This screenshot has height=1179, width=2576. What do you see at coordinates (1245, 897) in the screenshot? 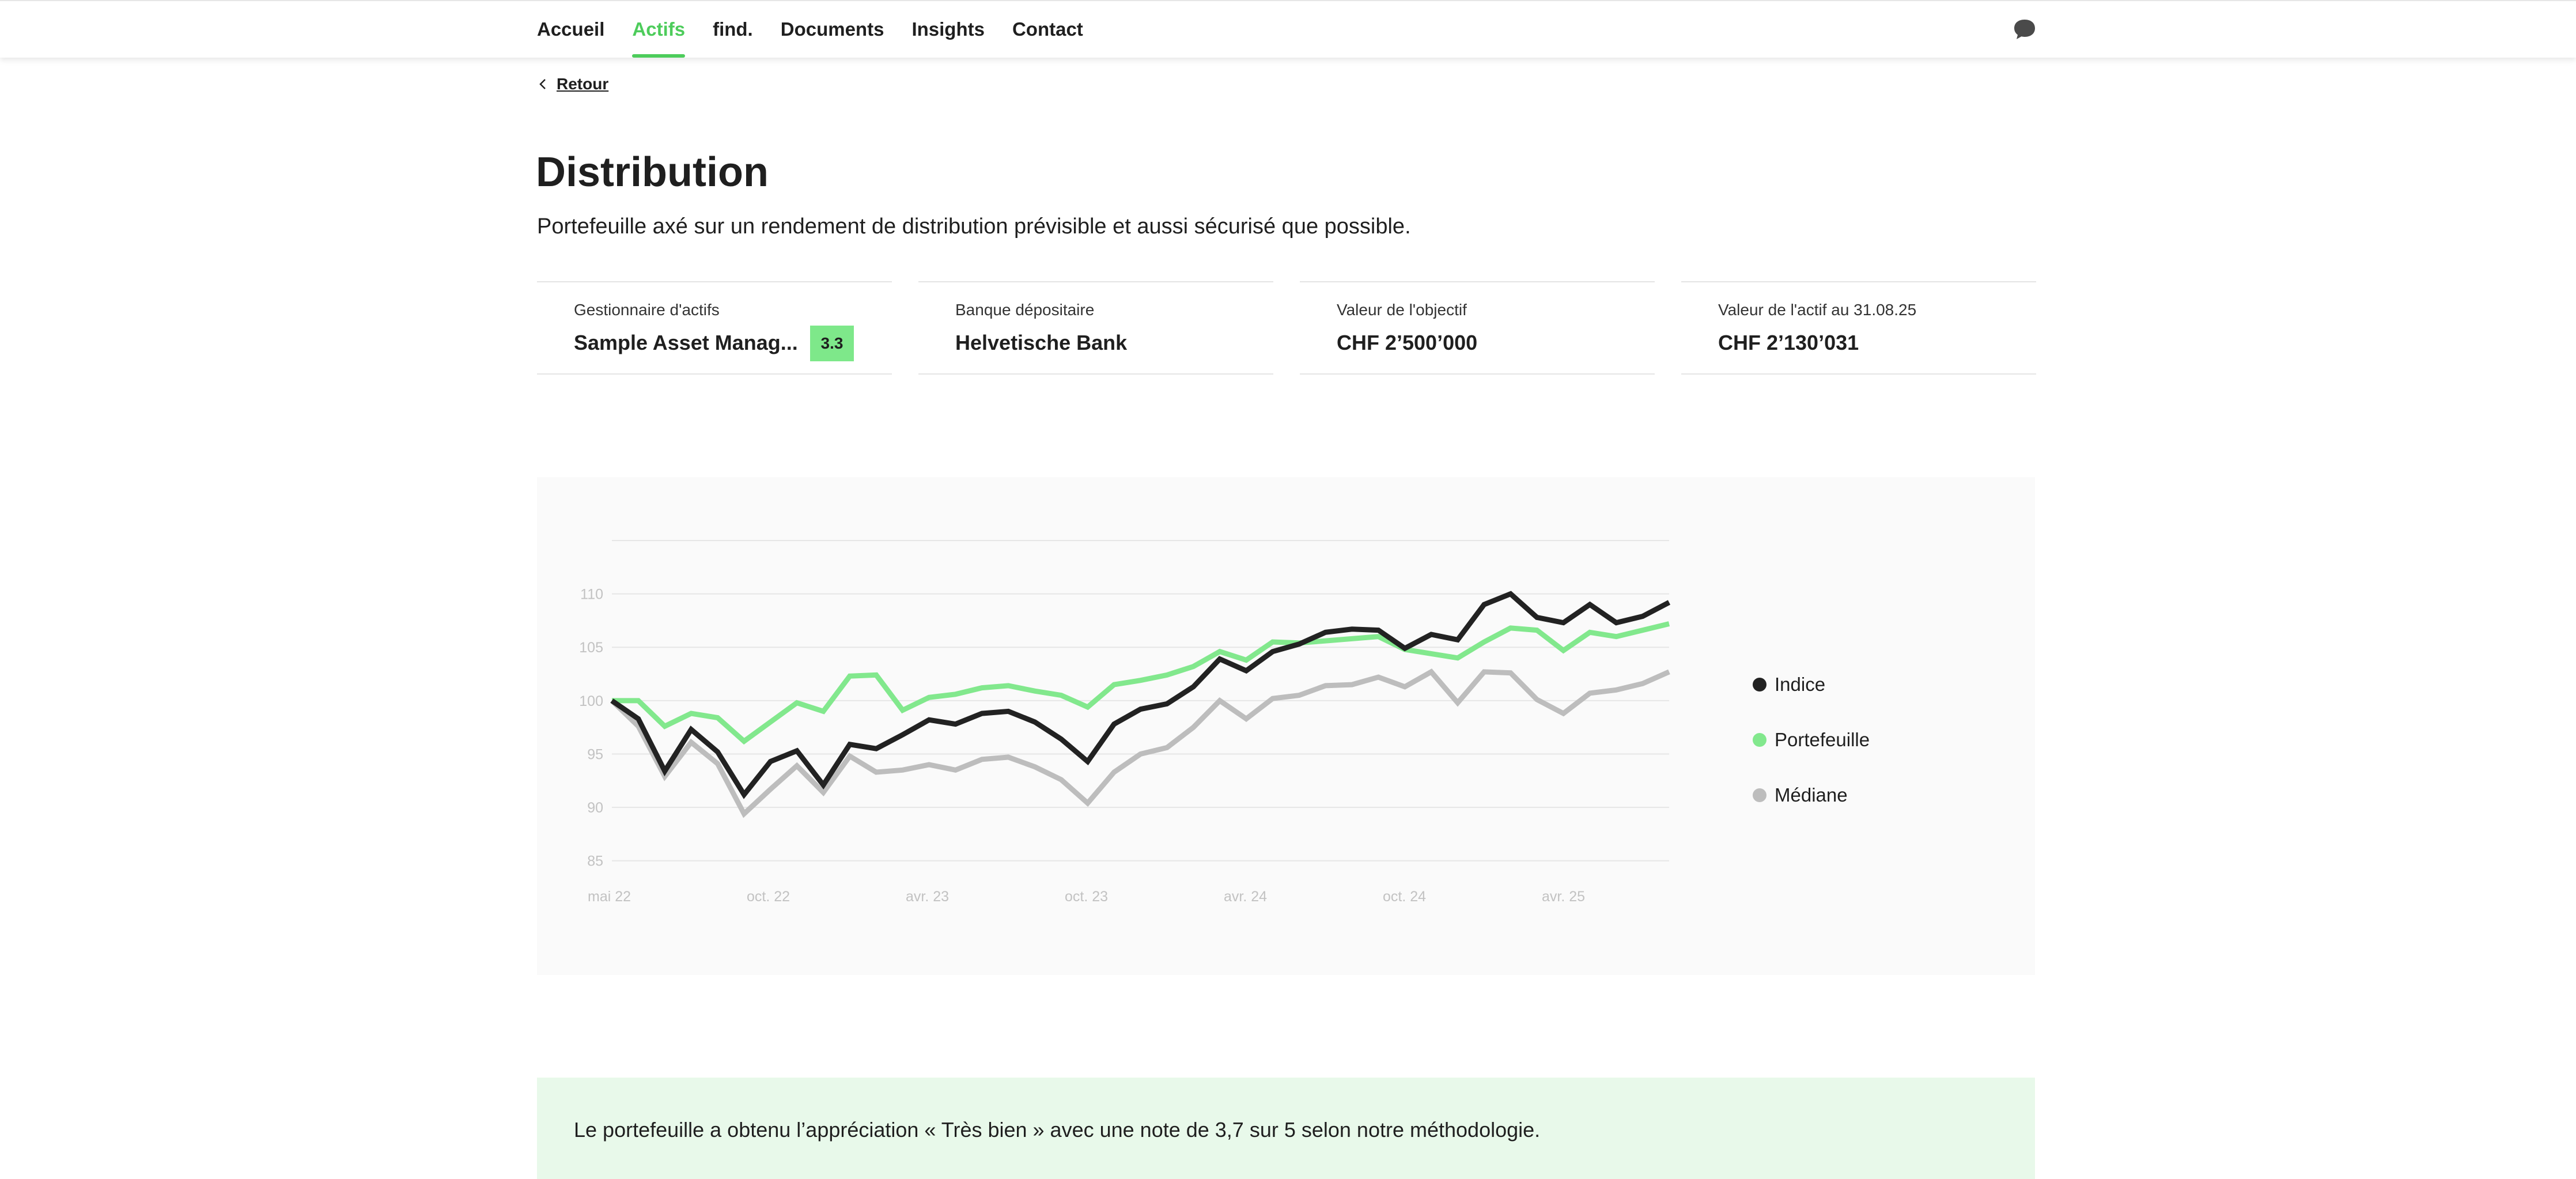
I see `x-tick-label: avr. 24` at bounding box center [1245, 897].